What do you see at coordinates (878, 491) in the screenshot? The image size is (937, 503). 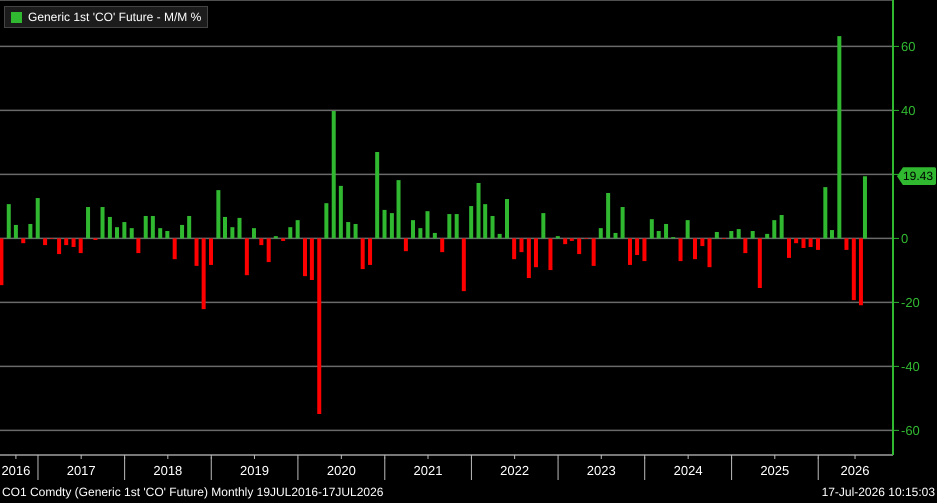 I see `text: 17-Jul-2026 10:15:03` at bounding box center [878, 491].